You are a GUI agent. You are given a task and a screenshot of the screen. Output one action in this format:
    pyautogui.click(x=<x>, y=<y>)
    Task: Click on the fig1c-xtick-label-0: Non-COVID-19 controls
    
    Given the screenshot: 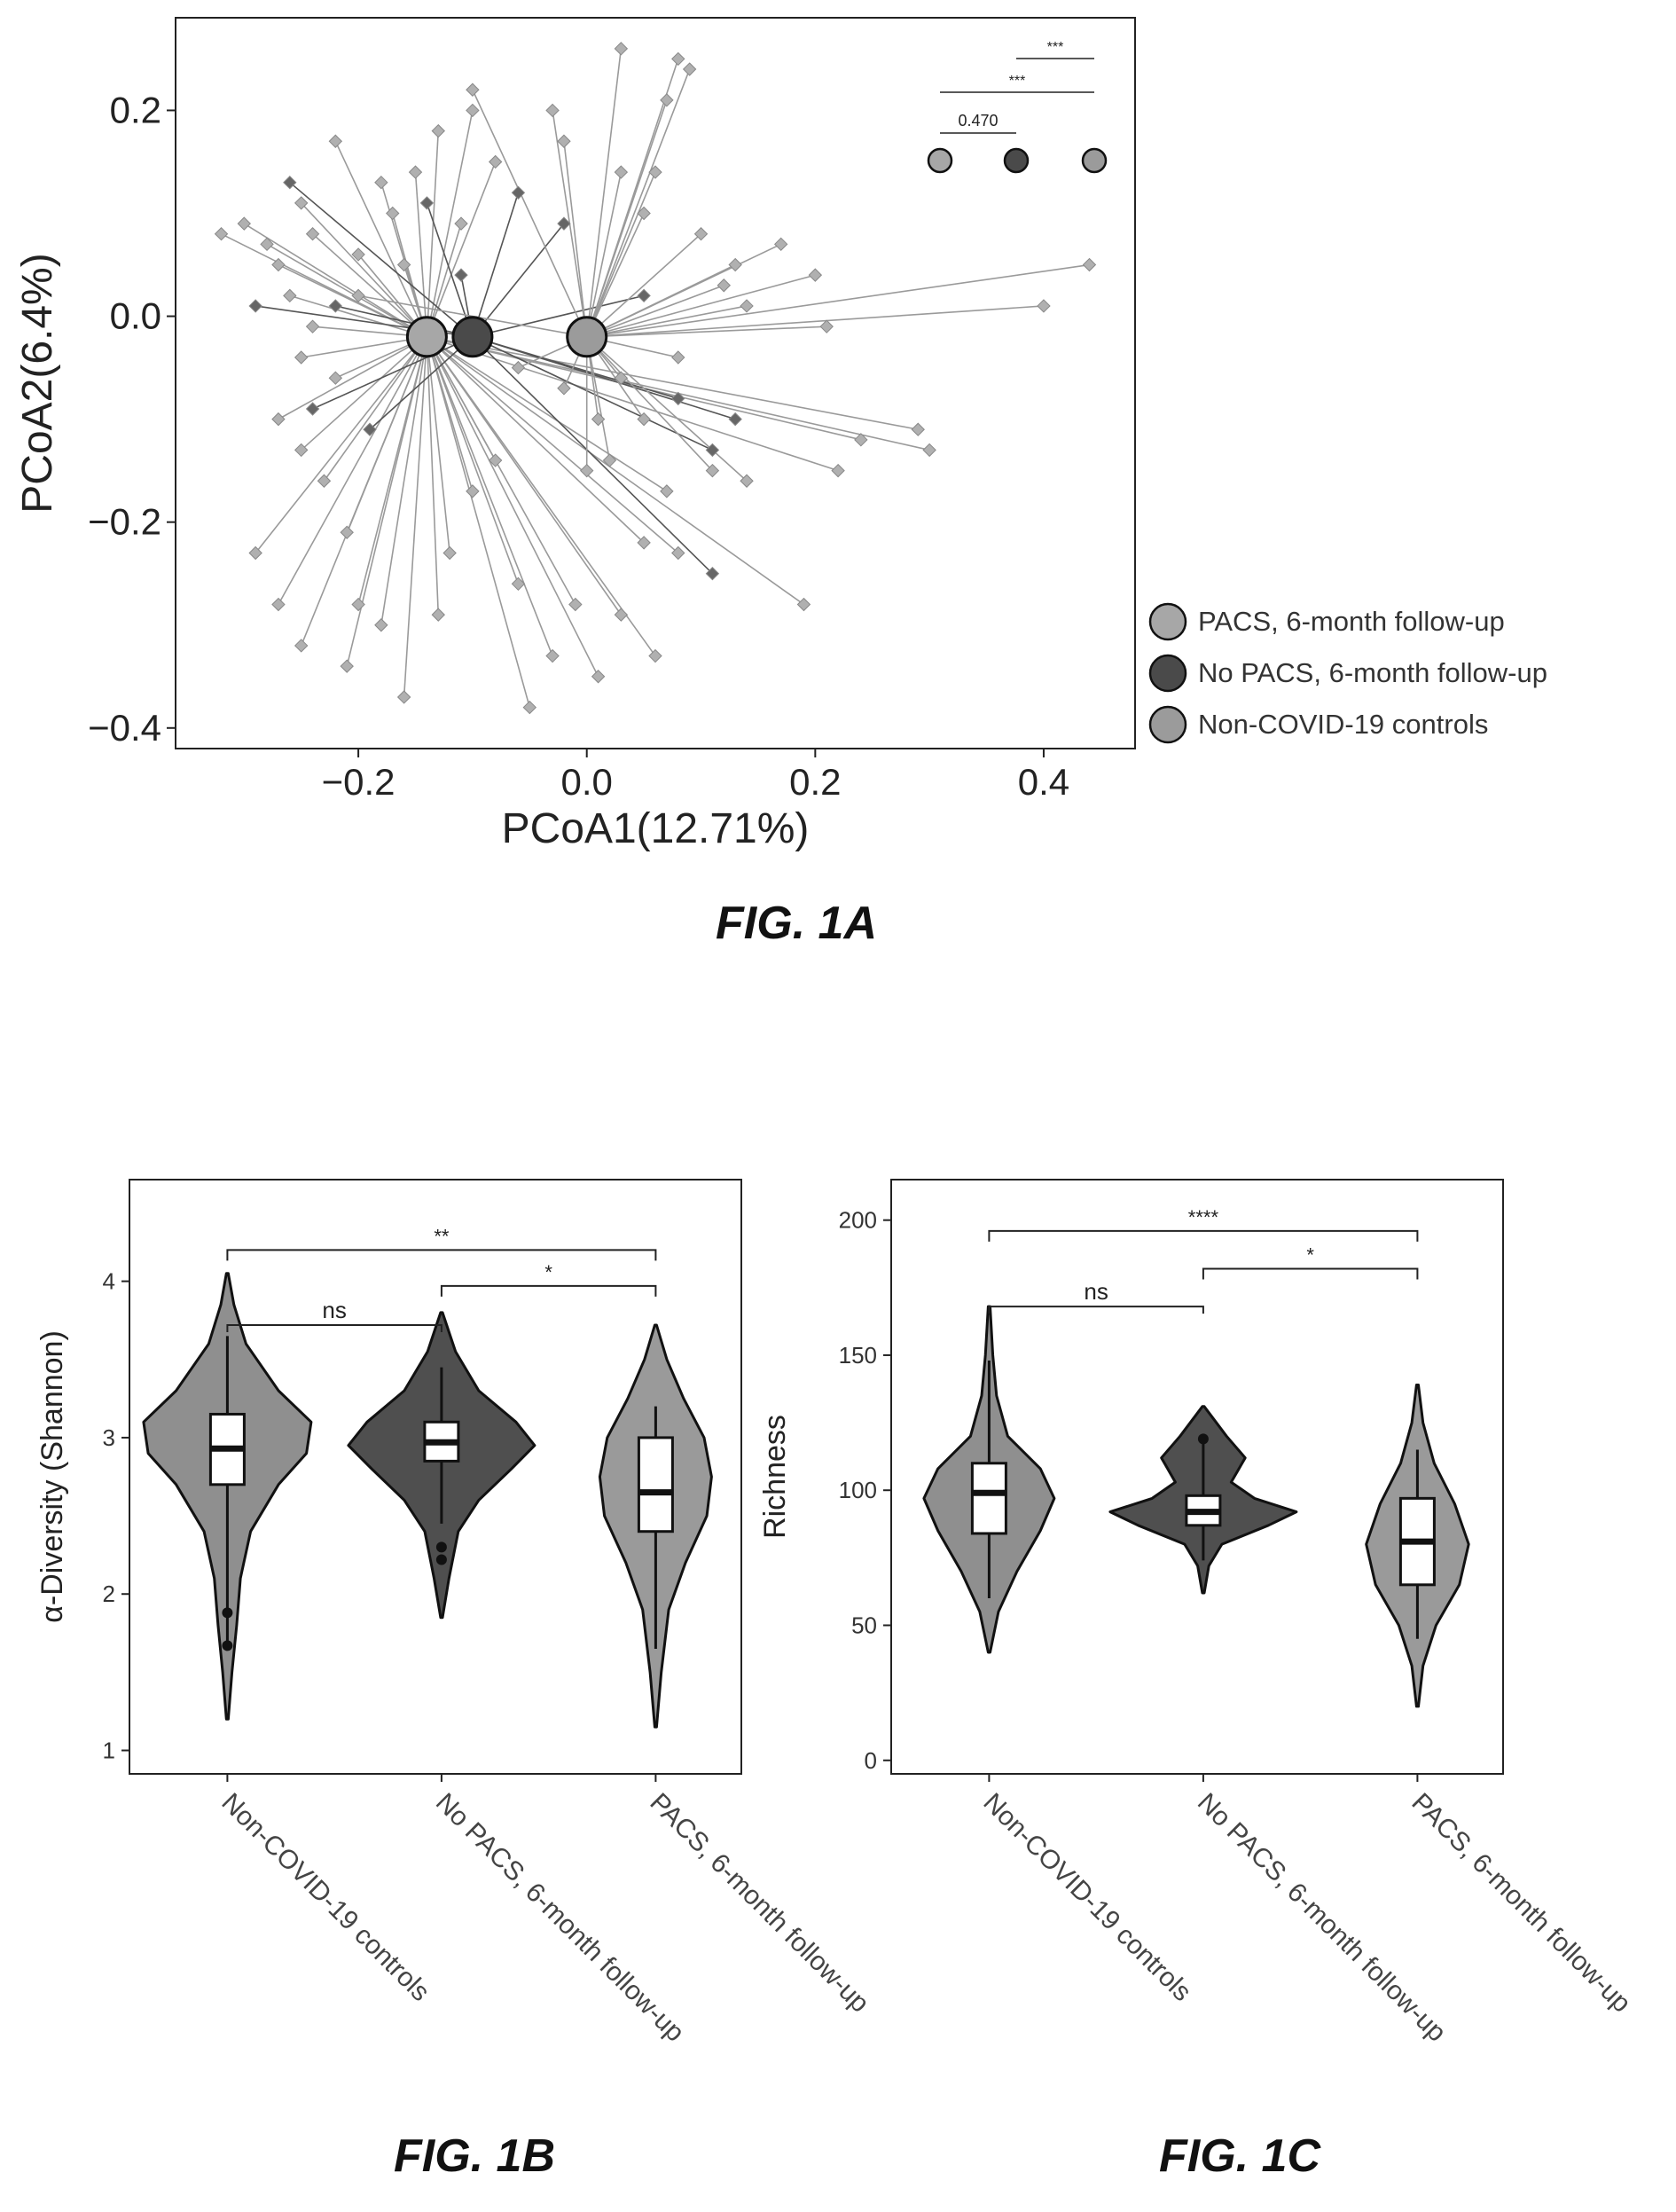 What is the action you would take?
    pyautogui.click(x=1086, y=1897)
    